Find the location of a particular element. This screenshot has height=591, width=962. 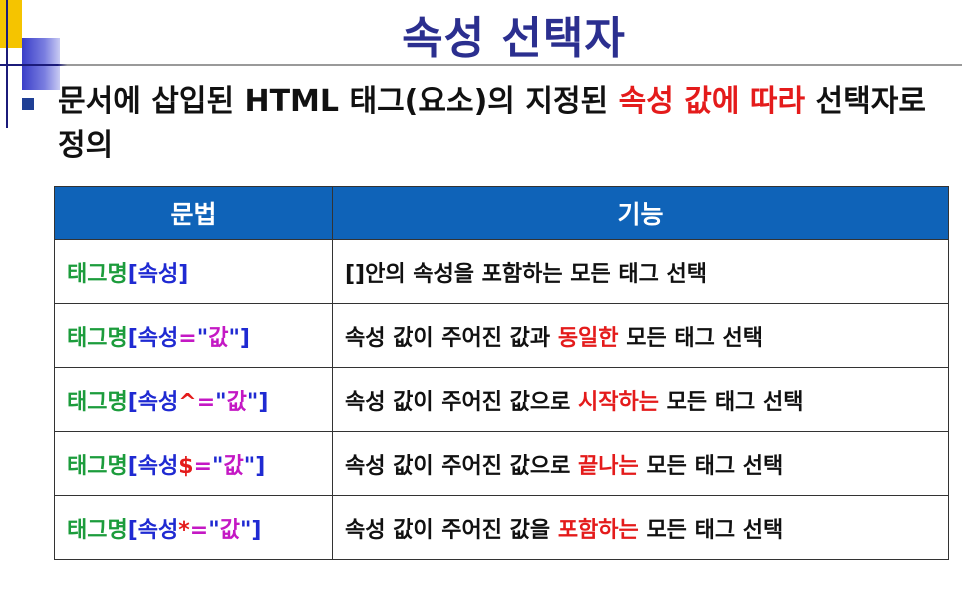

title-underline is located at coordinates (481, 65).